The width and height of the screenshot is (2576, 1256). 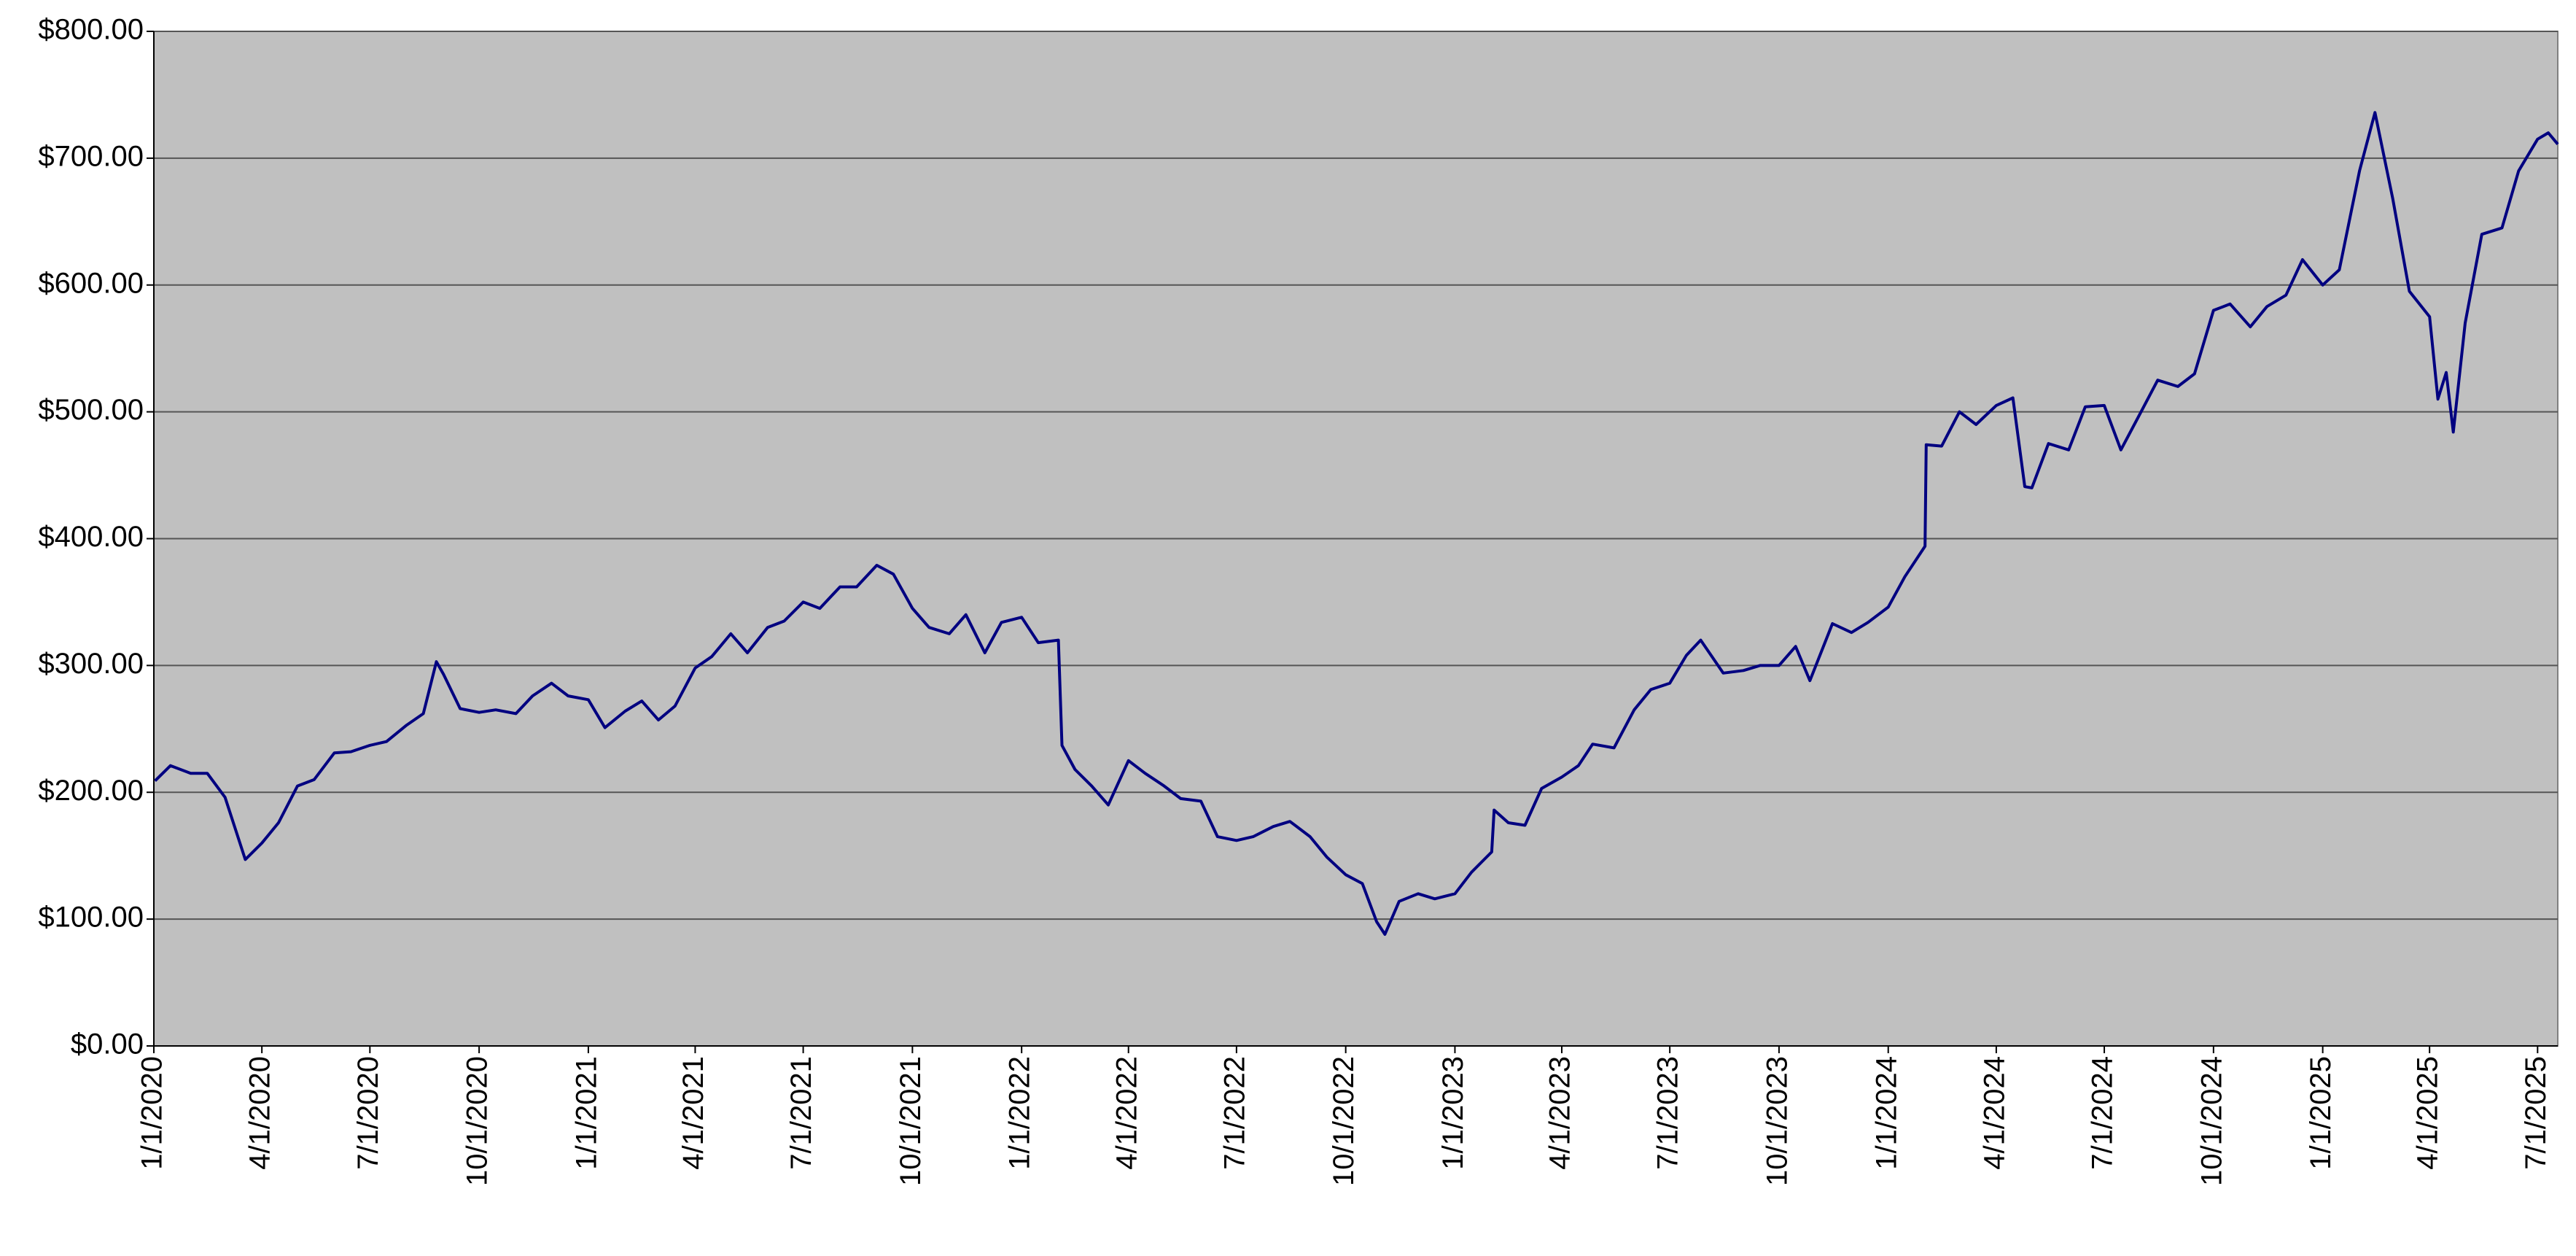 I want to click on x-tick-label: 10/1/2022, so click(x=1344, y=1121).